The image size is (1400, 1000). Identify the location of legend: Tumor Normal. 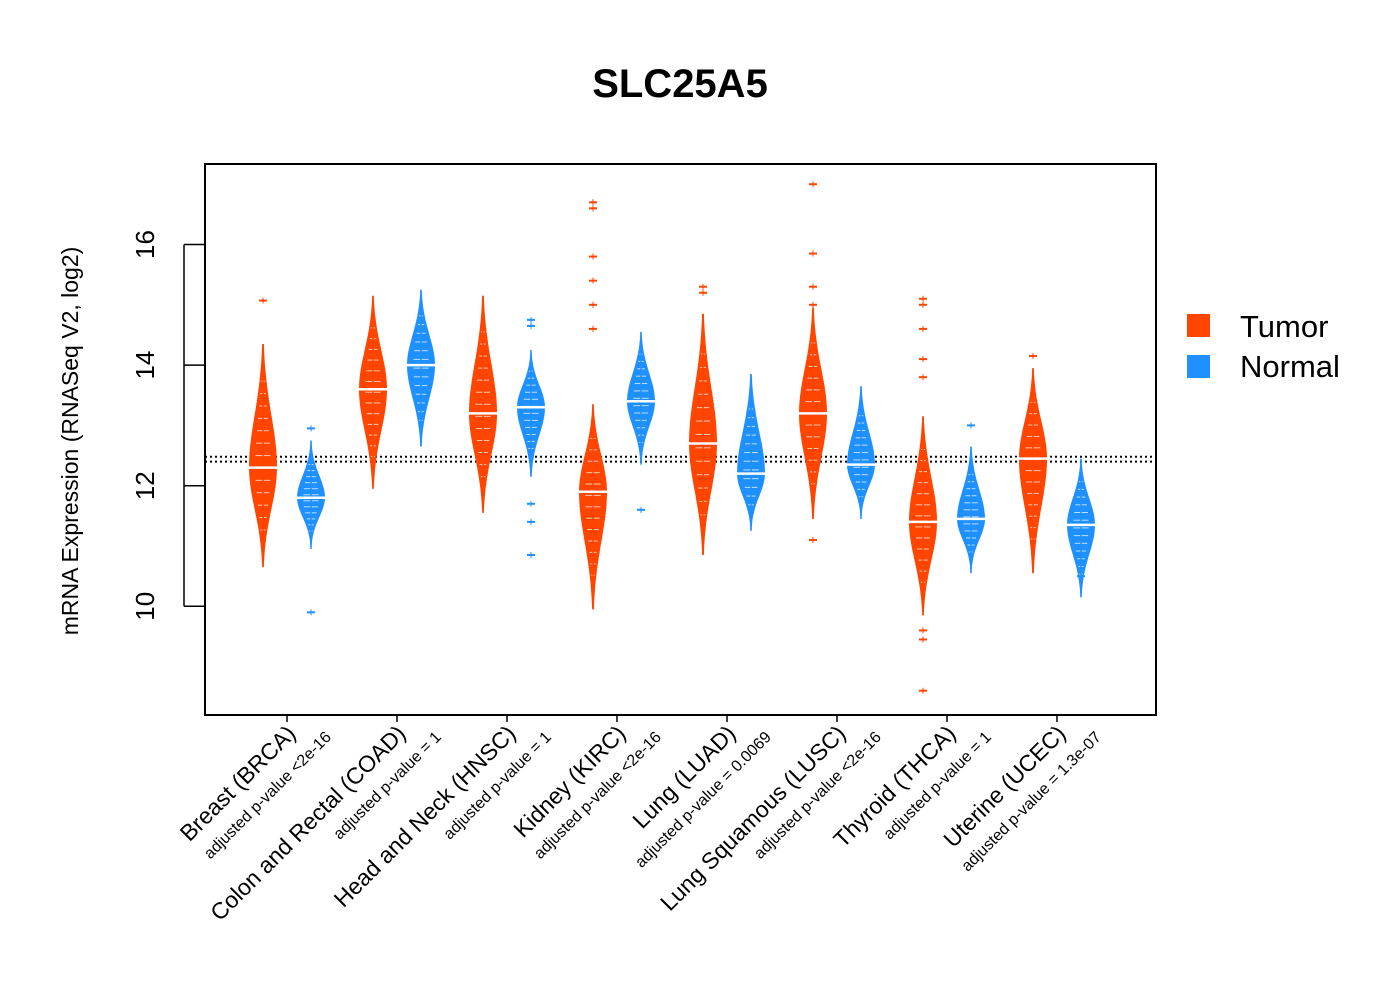
(1263, 346).